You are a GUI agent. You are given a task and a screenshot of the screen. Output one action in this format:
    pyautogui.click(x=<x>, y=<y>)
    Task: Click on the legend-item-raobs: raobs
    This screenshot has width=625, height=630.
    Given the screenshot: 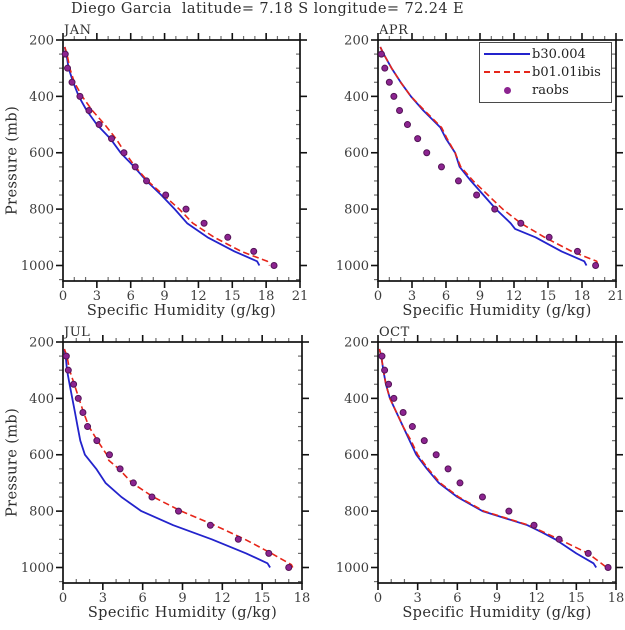 What is the action you would take?
    pyautogui.click(x=546, y=90)
    